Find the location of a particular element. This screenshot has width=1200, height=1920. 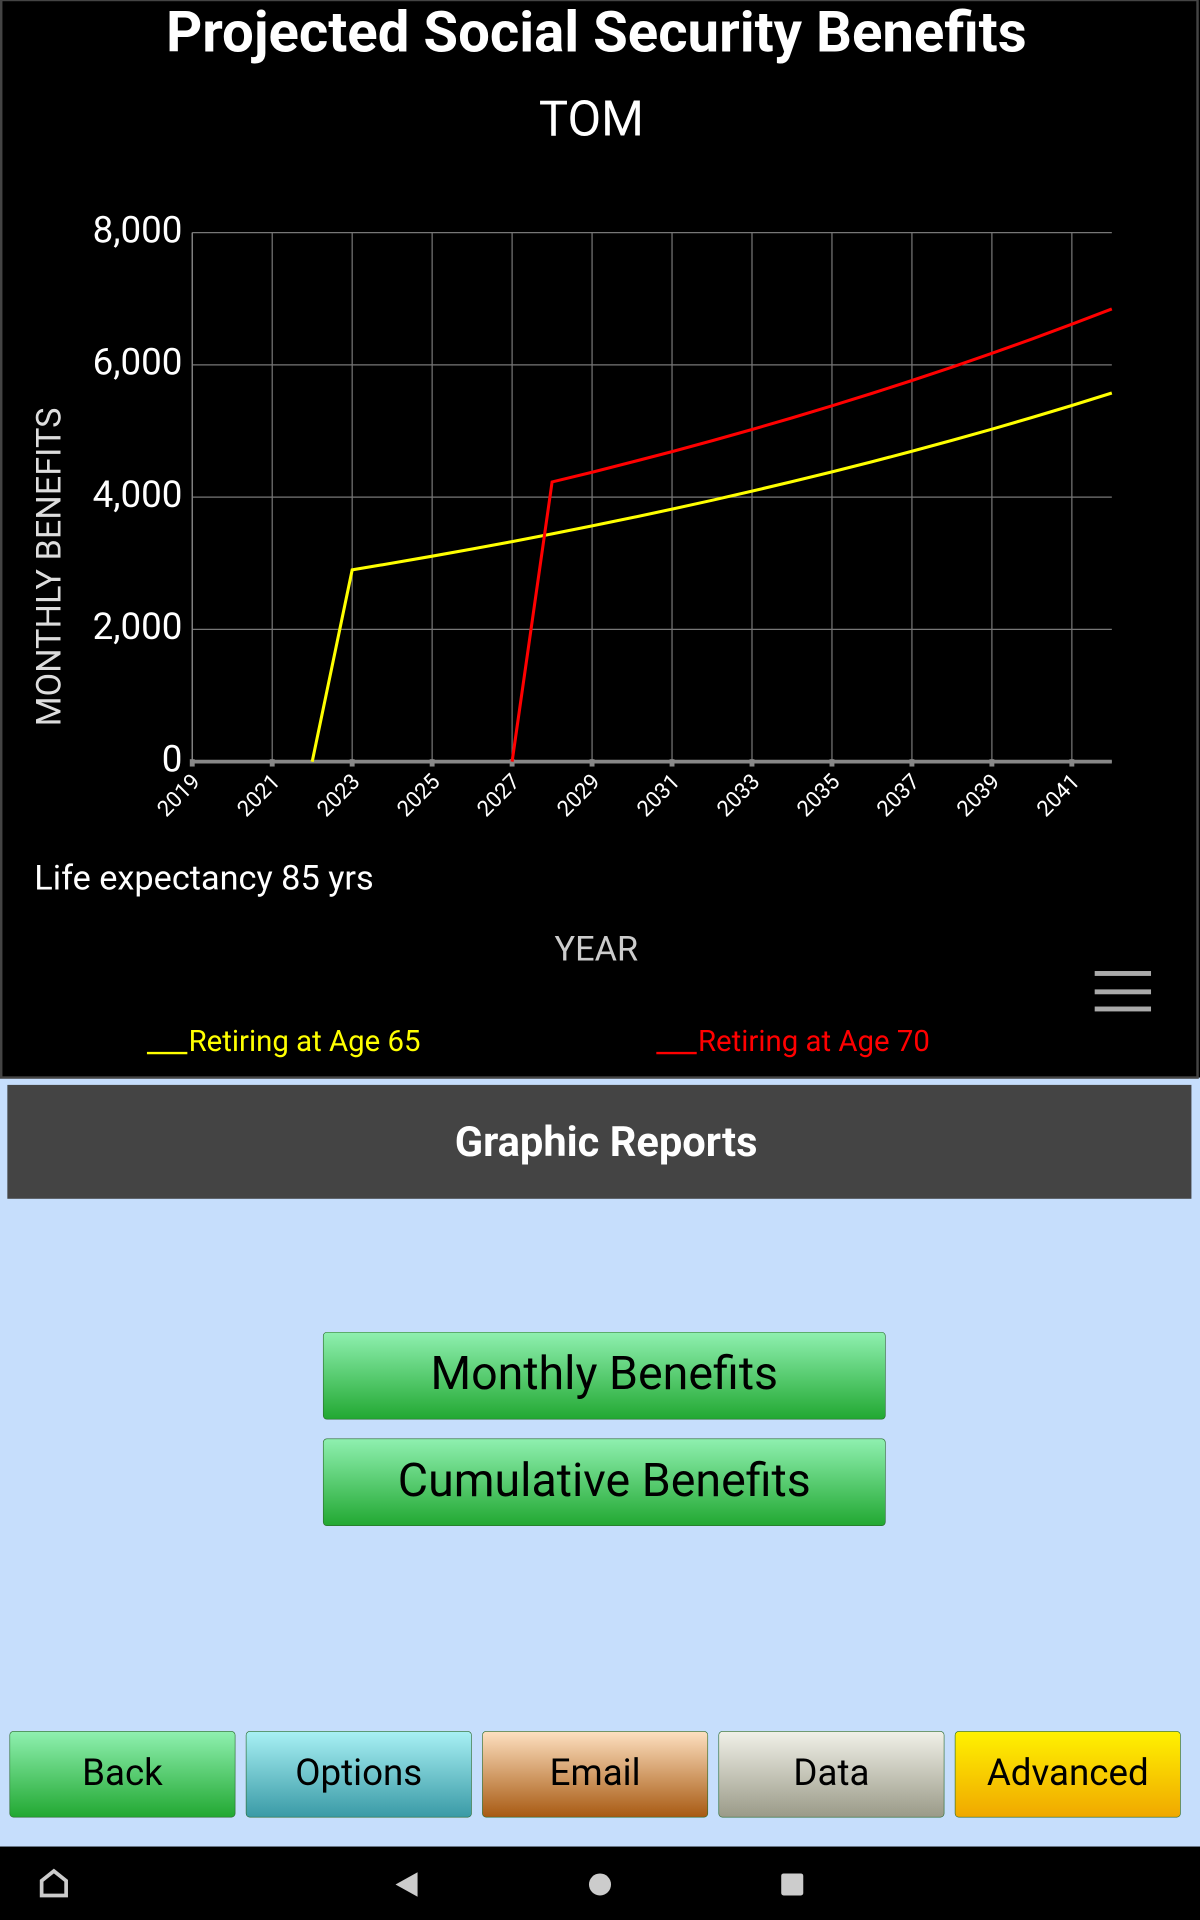

chart-subtitle: TOM is located at coordinates (591, 118).